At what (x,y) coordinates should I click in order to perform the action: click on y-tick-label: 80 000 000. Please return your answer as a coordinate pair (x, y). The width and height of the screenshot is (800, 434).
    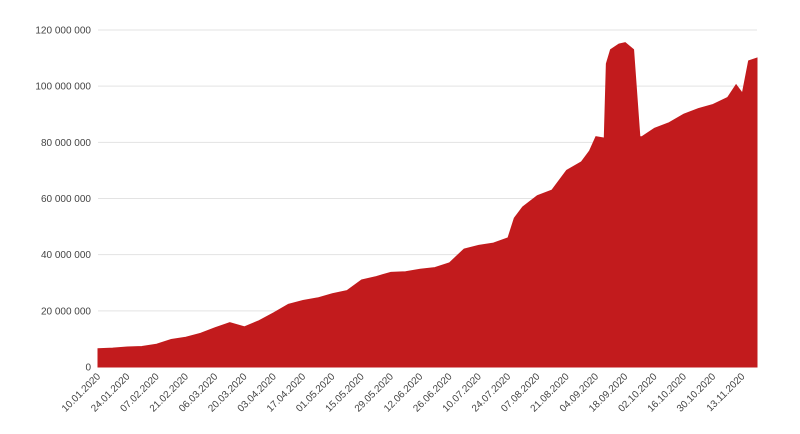
    Looking at the image, I should click on (66, 143).